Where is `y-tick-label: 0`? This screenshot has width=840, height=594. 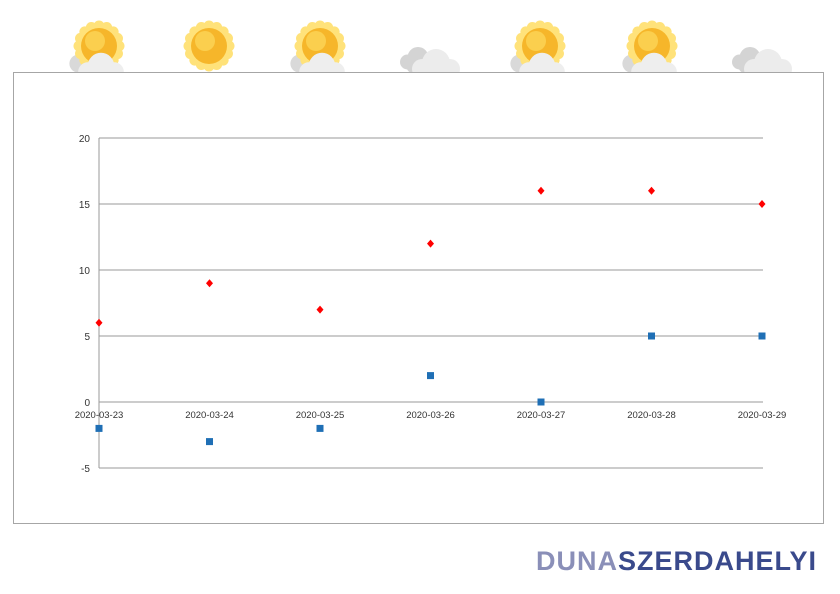
y-tick-label: 0 is located at coordinates (87, 403).